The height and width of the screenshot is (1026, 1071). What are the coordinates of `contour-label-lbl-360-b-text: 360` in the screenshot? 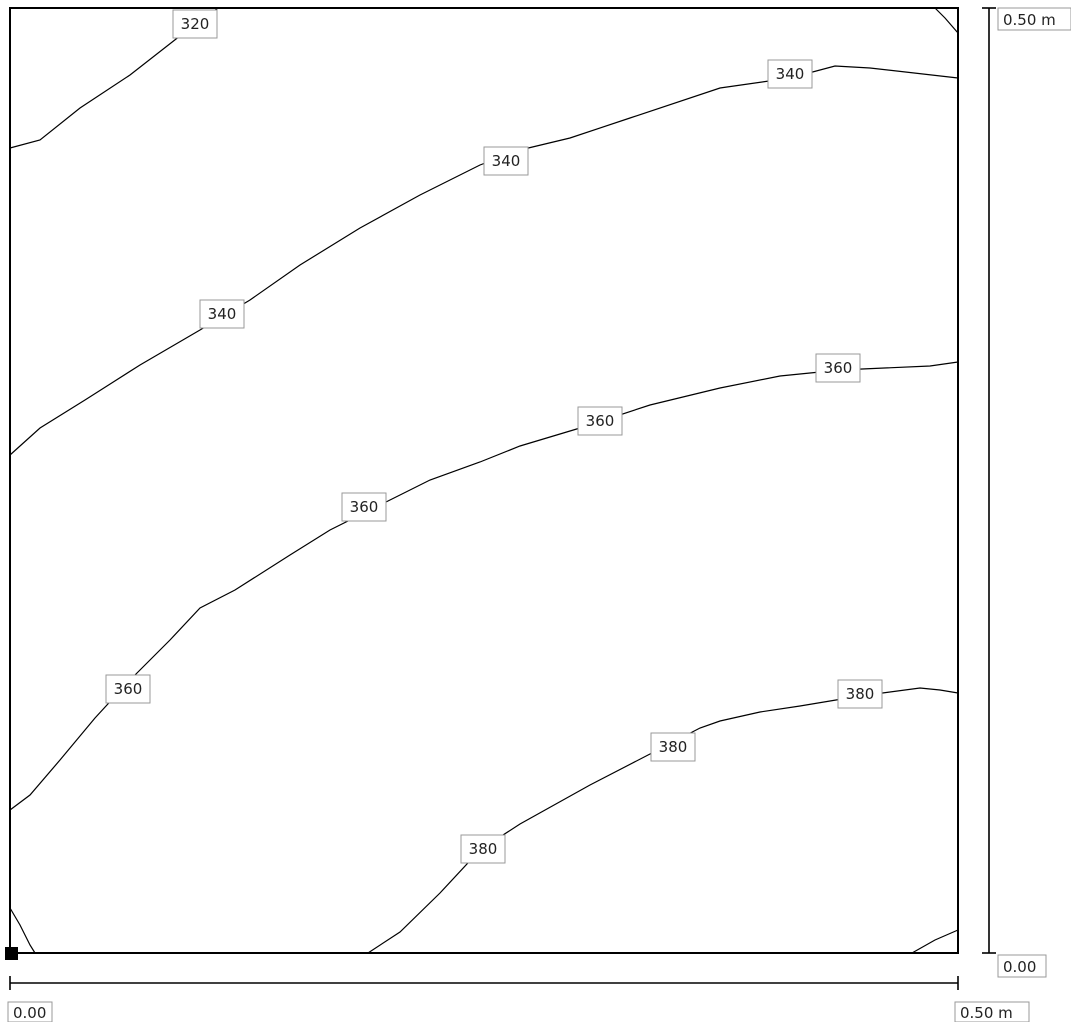 It's located at (364, 507).